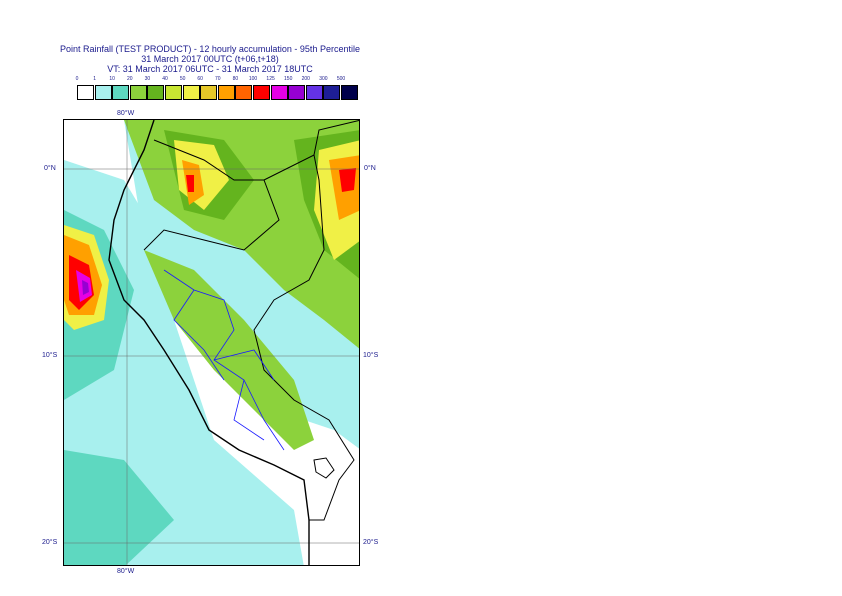 This screenshot has width=842, height=596. Describe the element at coordinates (50, 355) in the screenshot. I see `lat-label-left-10: 10°S` at that location.